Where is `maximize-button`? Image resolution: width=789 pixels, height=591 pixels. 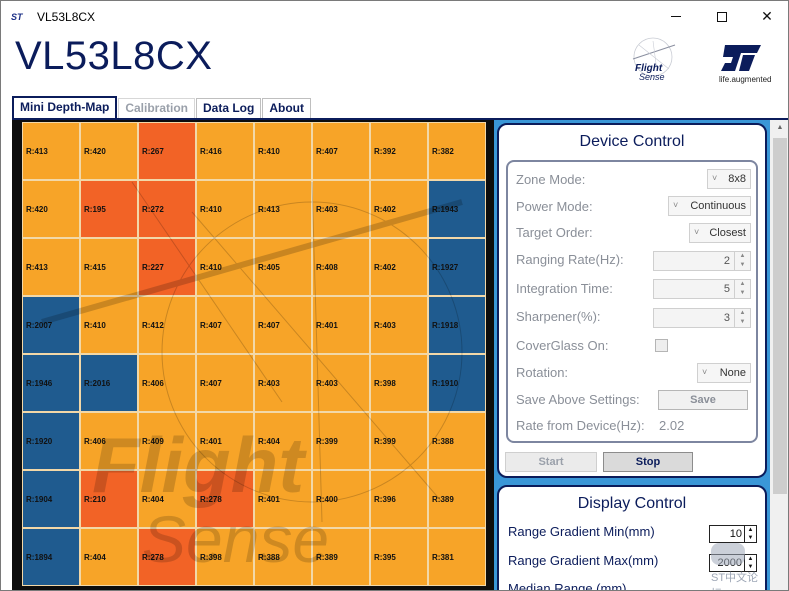 maximize-button is located at coordinates (722, 16).